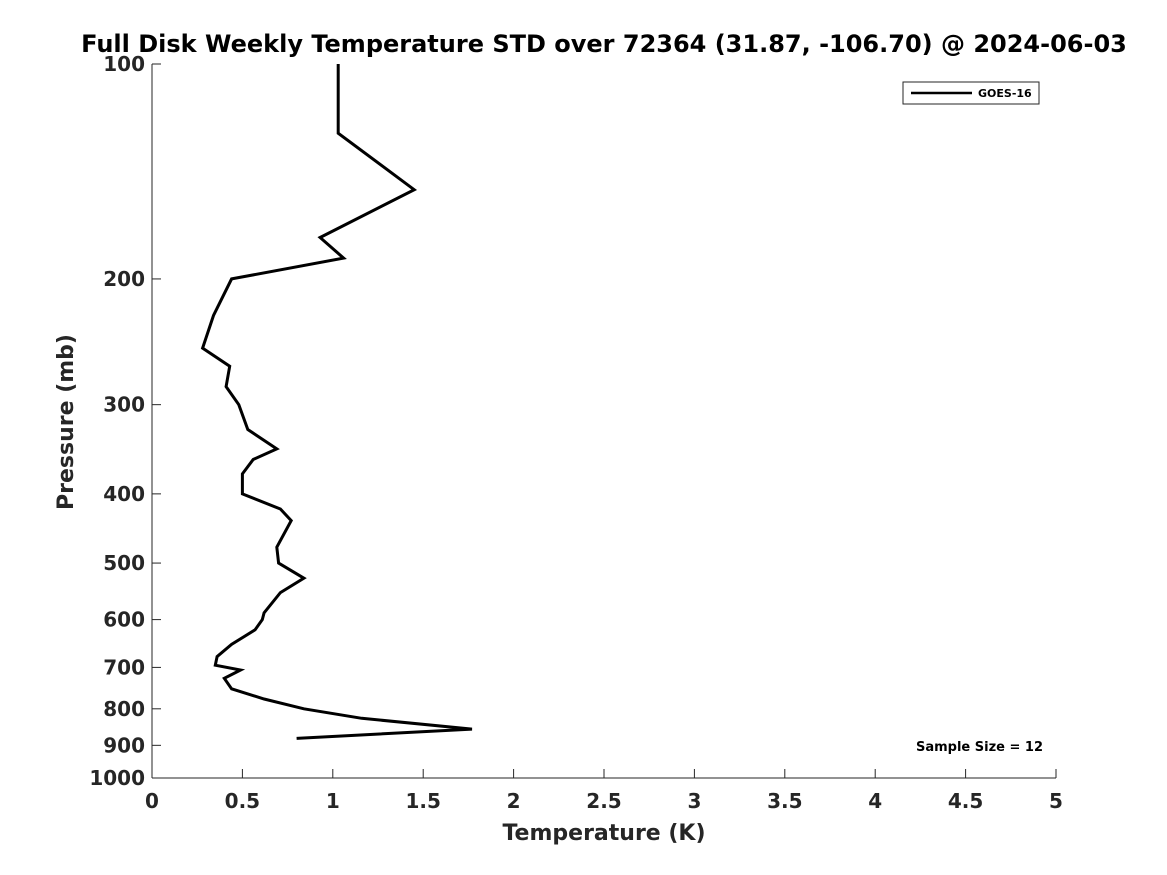 The height and width of the screenshot is (875, 1167). What do you see at coordinates (152, 801) in the screenshot?
I see `x-tick-label: 0` at bounding box center [152, 801].